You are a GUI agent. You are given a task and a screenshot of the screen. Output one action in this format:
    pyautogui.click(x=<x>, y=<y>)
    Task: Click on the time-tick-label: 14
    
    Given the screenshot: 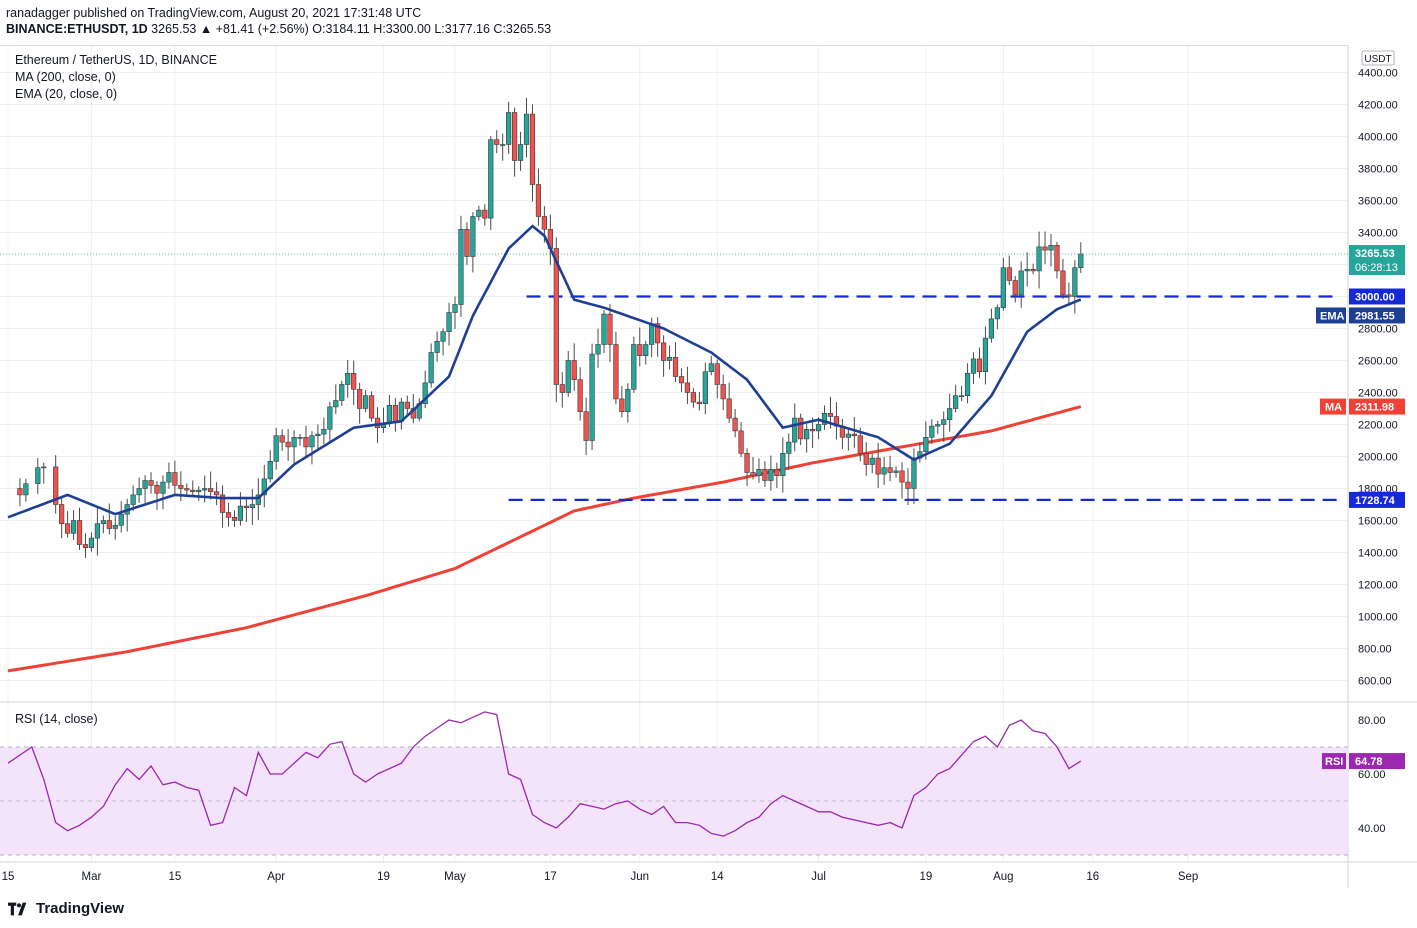 What is the action you would take?
    pyautogui.click(x=717, y=877)
    